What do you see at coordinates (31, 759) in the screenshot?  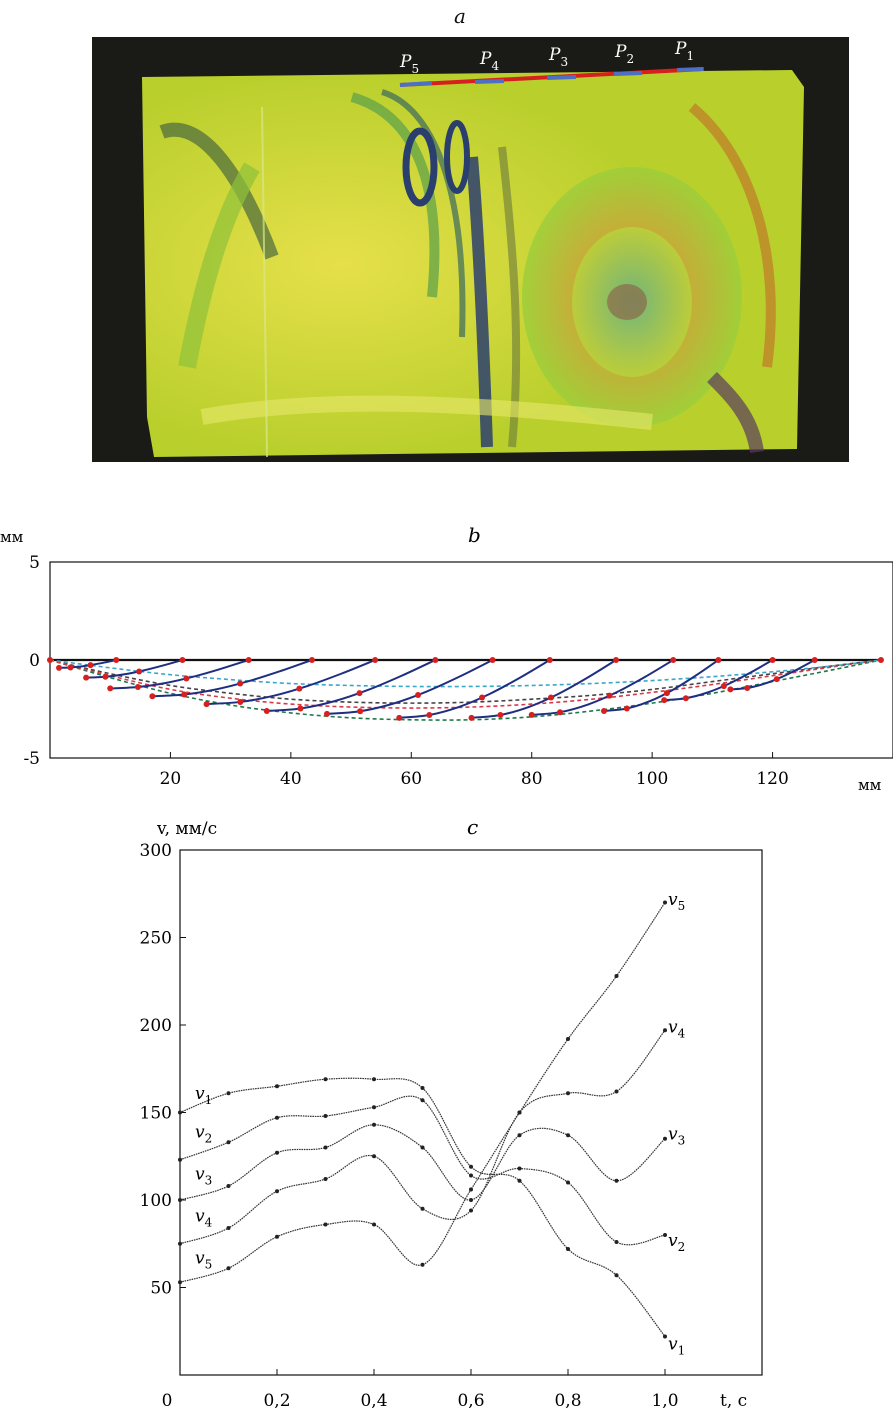 I see `chart-b-ytick: -5` at bounding box center [31, 759].